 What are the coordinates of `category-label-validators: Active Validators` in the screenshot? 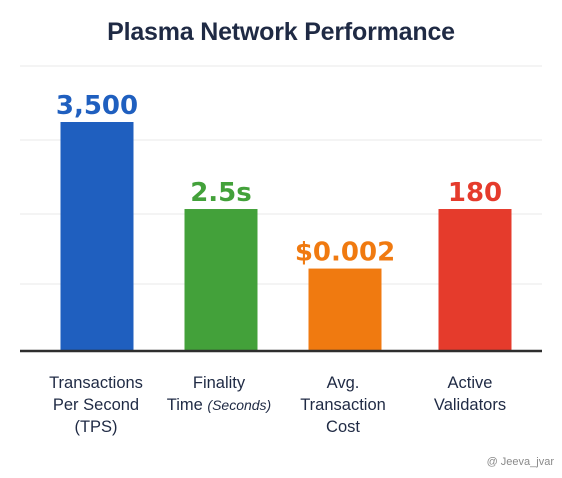 It's located at (470, 394).